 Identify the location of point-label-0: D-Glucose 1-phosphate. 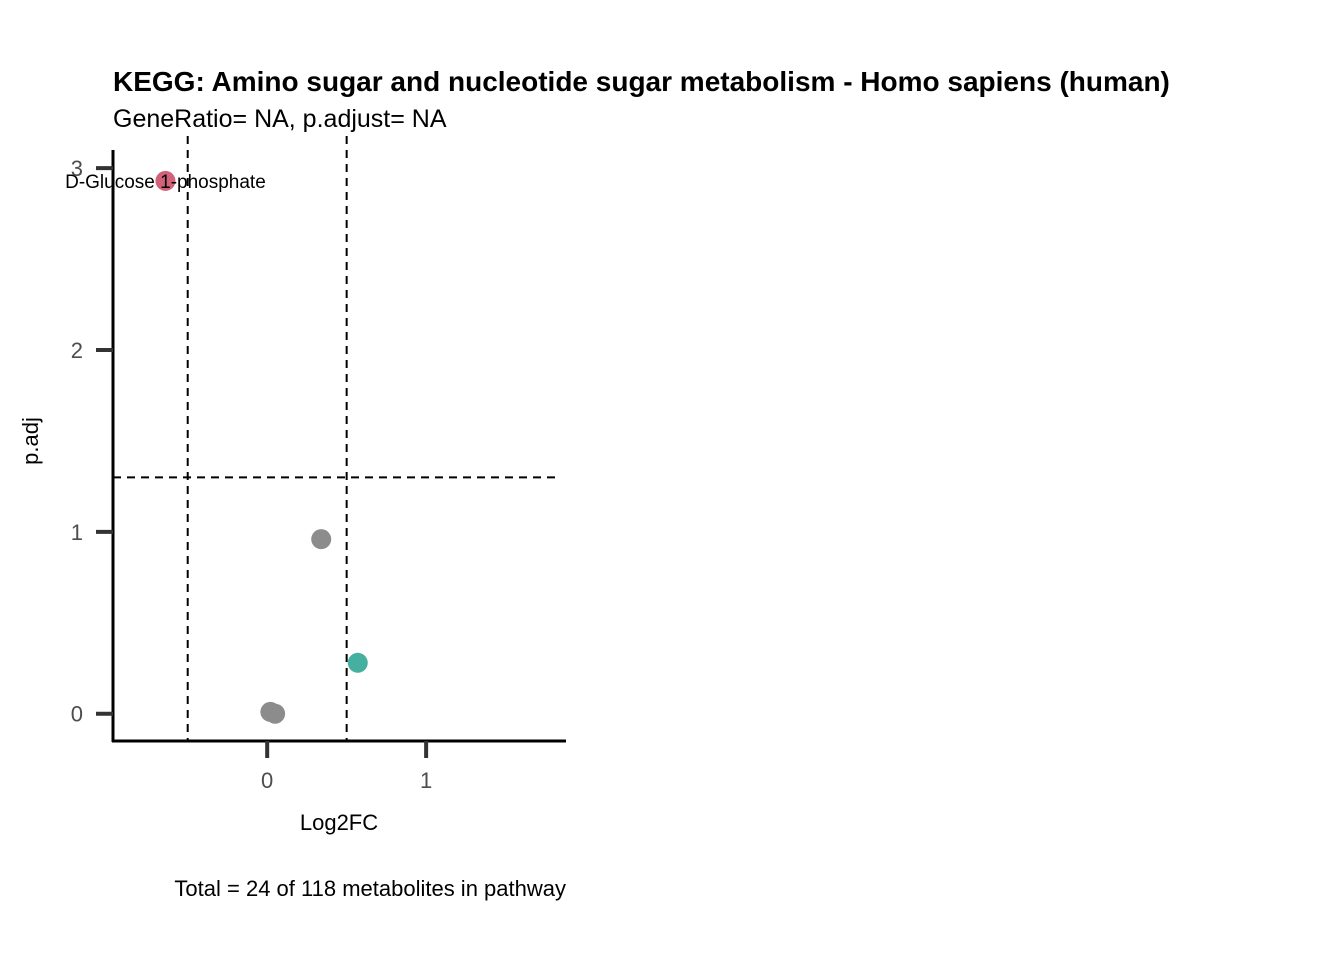
(165, 182).